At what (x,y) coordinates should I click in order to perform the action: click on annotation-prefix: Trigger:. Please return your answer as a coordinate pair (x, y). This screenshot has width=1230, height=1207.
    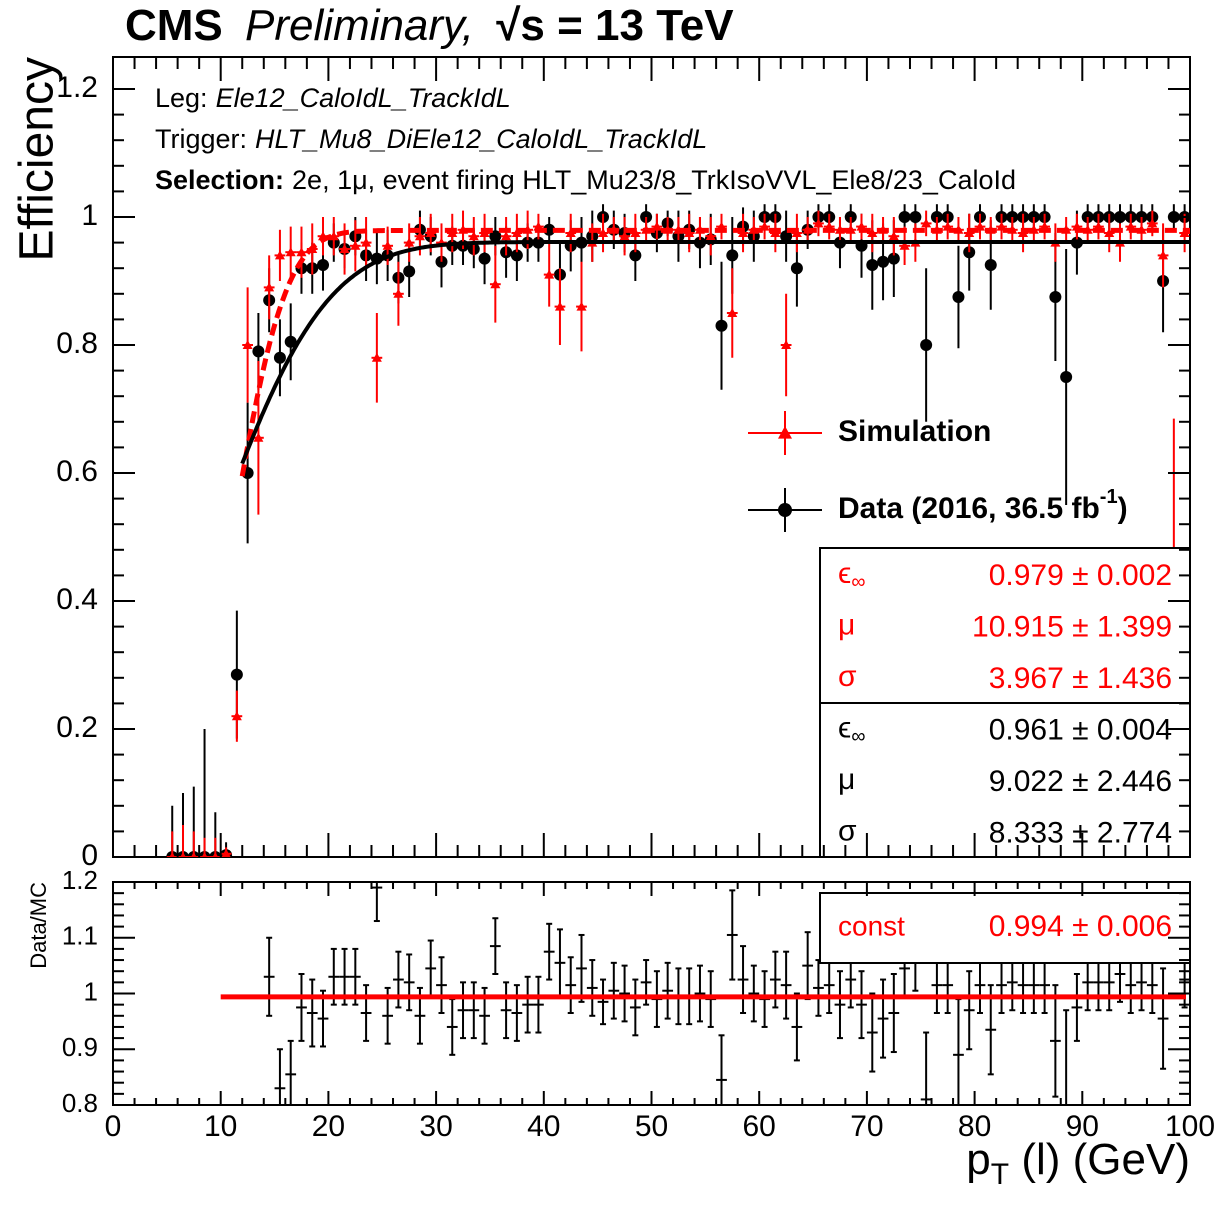
    Looking at the image, I should click on (201, 139).